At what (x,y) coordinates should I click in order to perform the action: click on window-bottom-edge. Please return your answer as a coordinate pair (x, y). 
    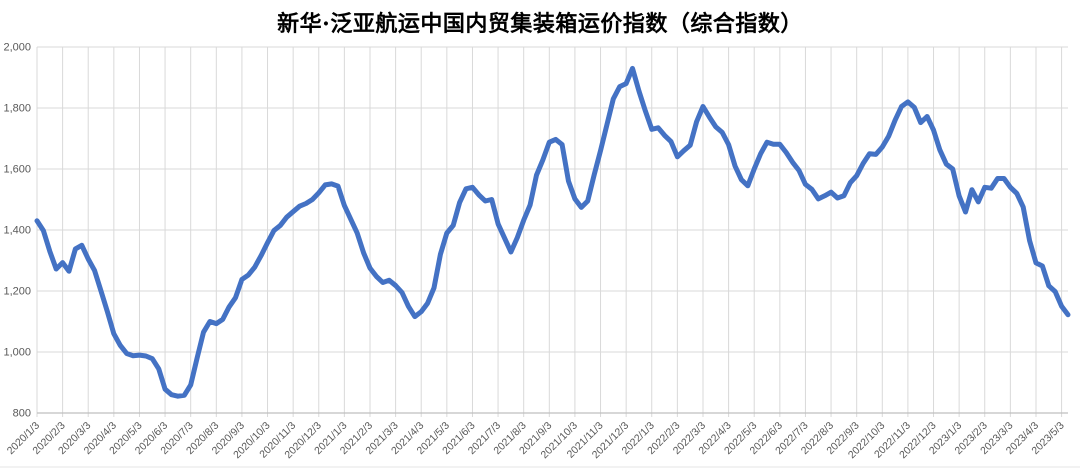
    Looking at the image, I should click on (540, 467).